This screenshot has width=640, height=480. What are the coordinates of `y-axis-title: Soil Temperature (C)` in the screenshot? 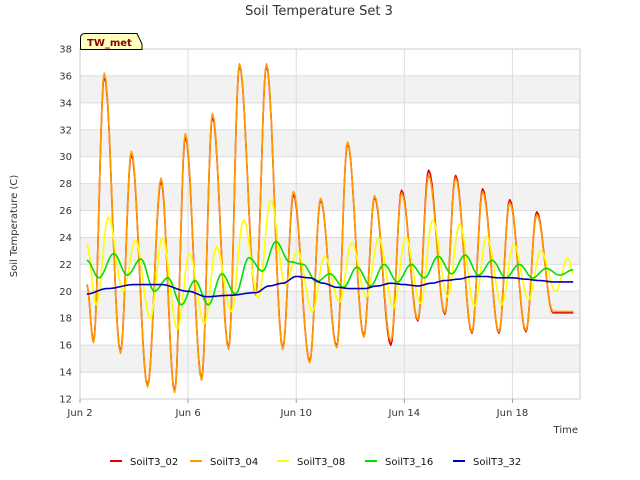 It's located at (14, 226).